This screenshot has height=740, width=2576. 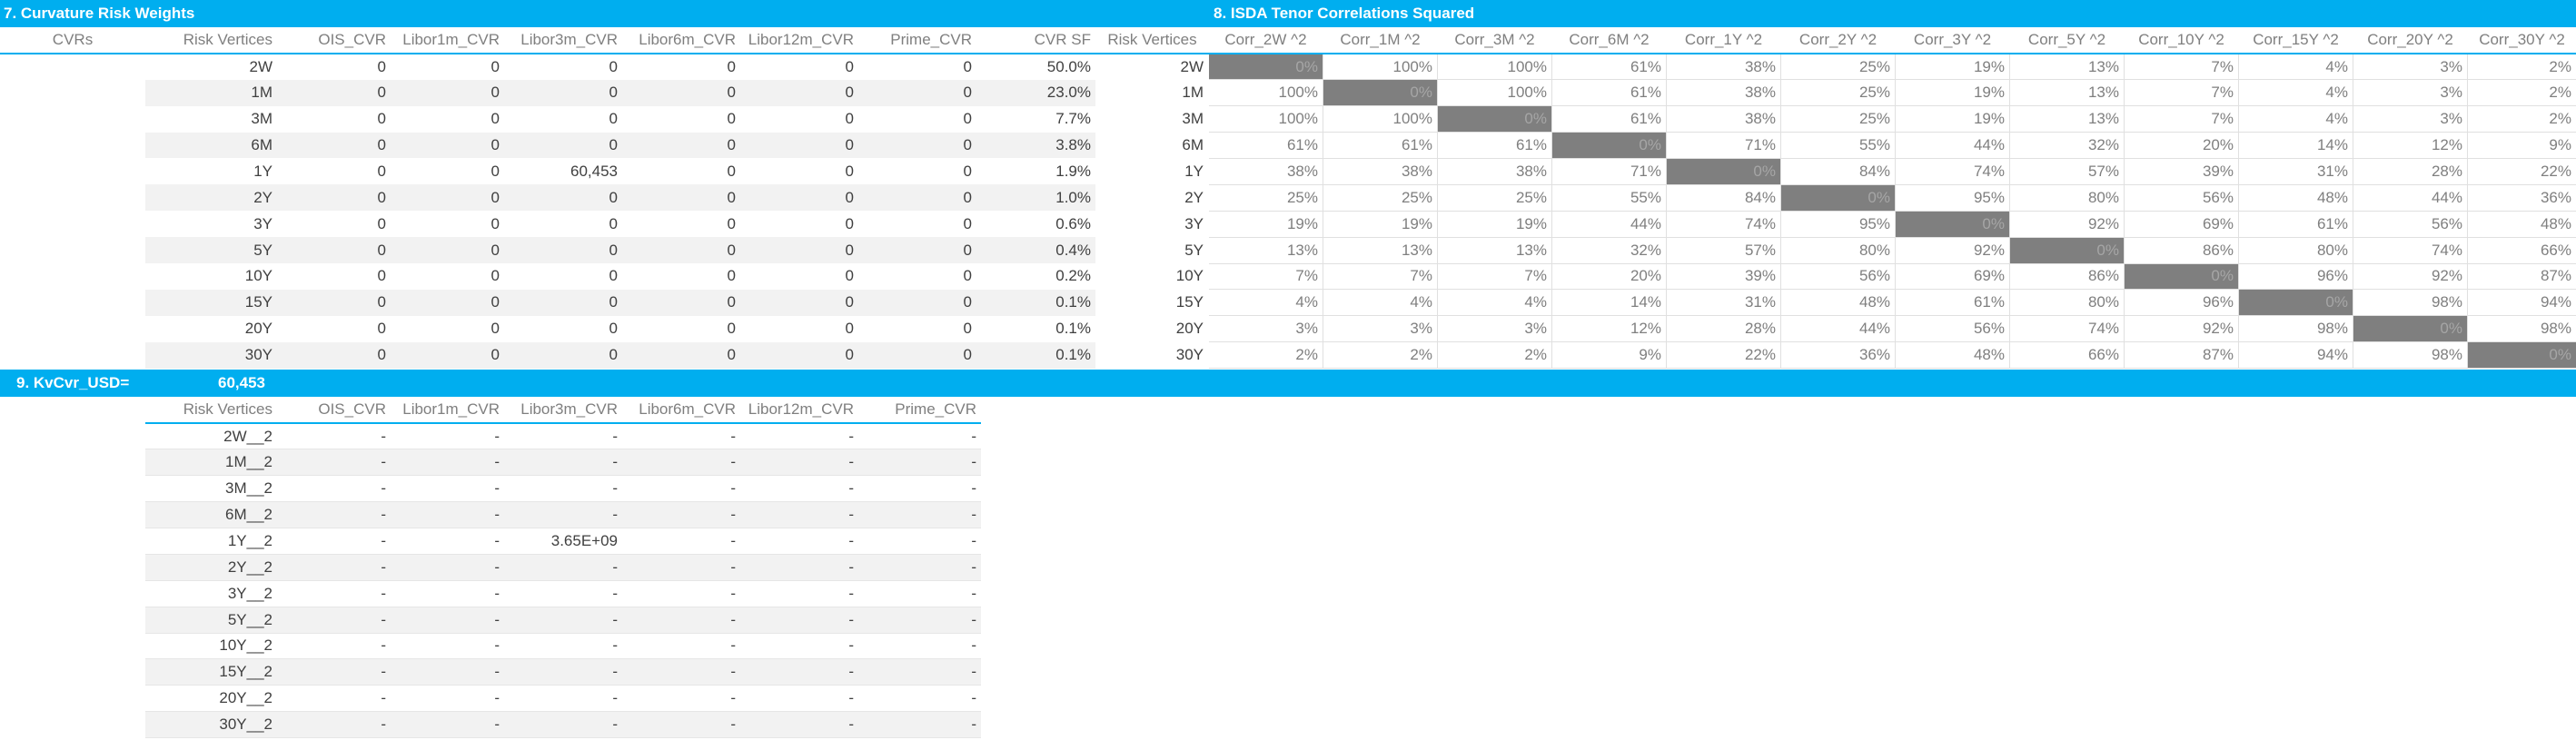 I want to click on risk-vertex-squared-cell: 15Y__2, so click(x=211, y=672).